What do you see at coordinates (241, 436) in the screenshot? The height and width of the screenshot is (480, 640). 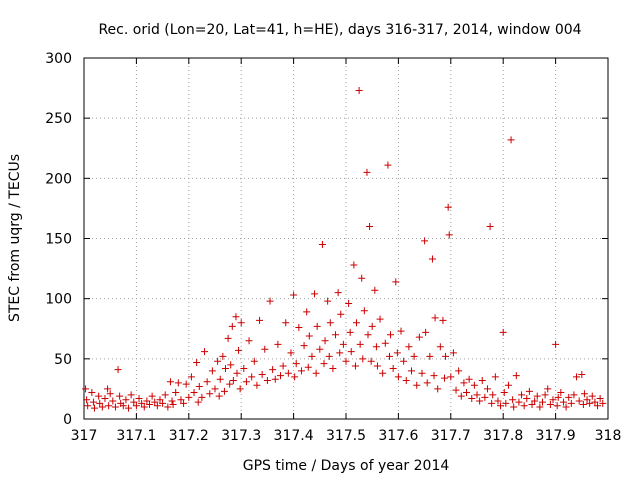 I see `x-tick-label: 317.3` at bounding box center [241, 436].